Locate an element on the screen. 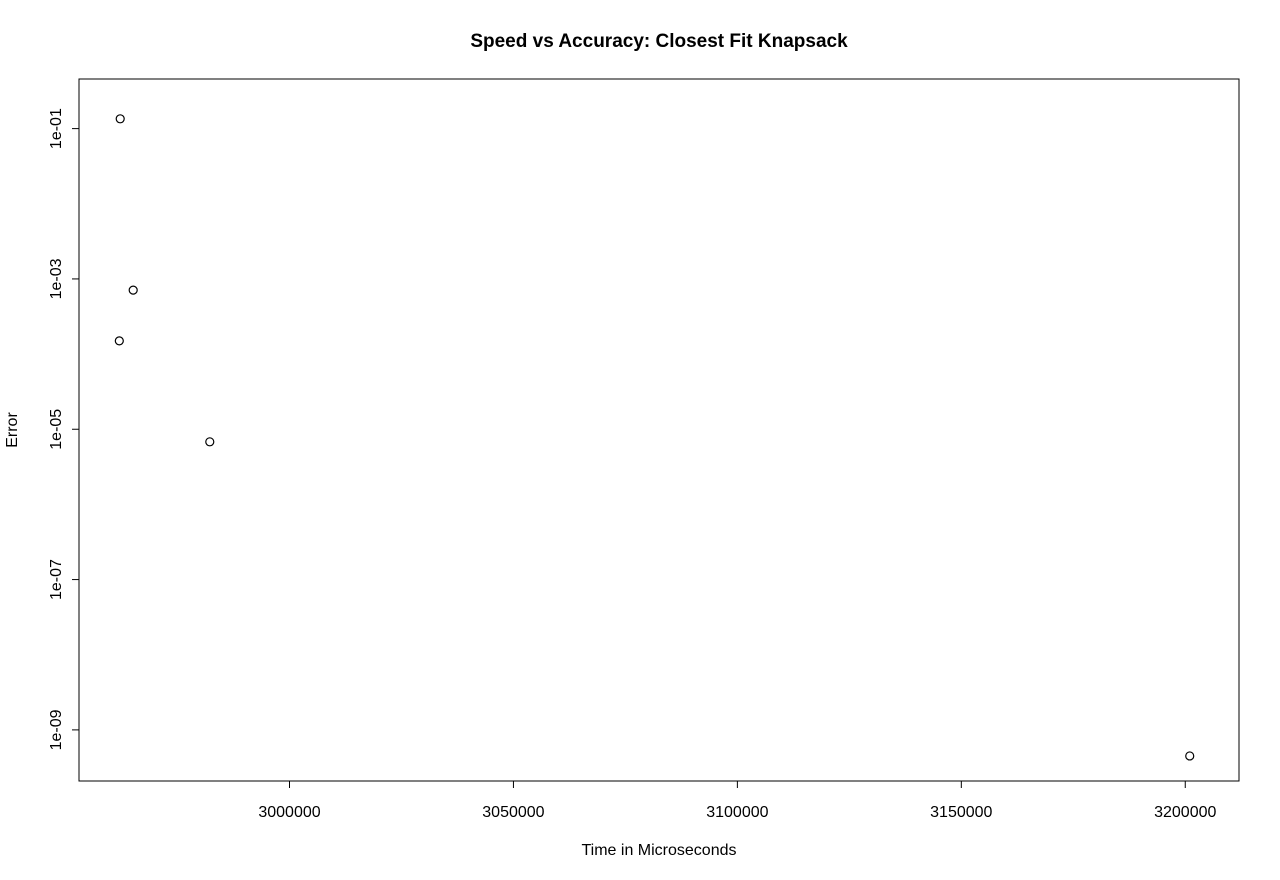 The image size is (1280, 880). y-axis-label: Error is located at coordinates (12, 430).